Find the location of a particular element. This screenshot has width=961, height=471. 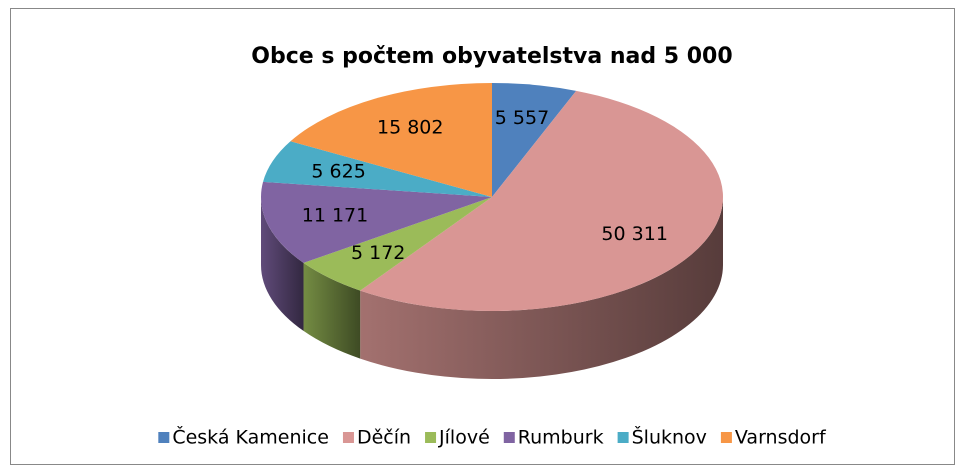

legend-label: Jílové is located at coordinates (464, 438).